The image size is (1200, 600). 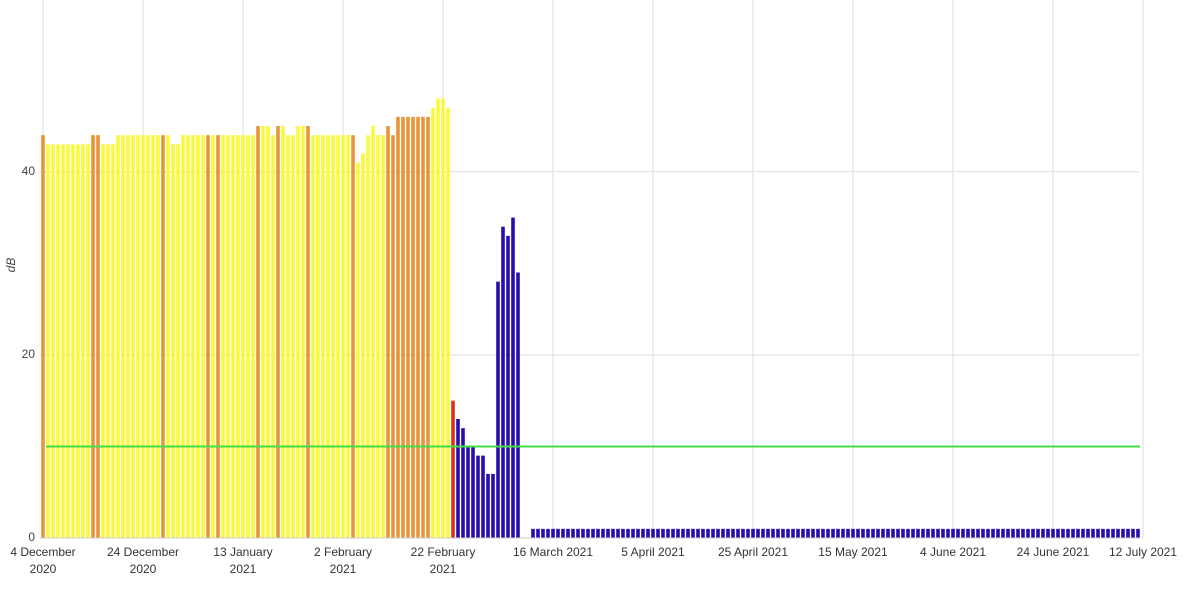 I want to click on x-tick-label: 12 July 2021, so click(x=1143, y=552).